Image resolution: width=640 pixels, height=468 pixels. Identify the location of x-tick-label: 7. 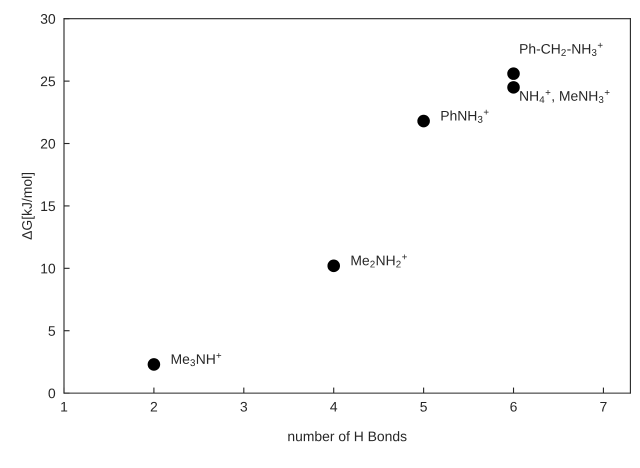
(603, 407).